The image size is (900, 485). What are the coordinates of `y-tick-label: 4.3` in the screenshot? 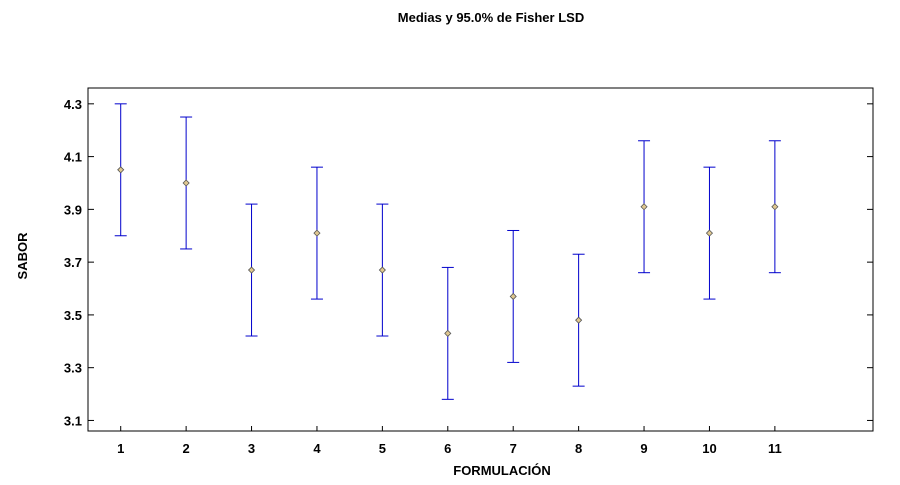 It's located at (73, 104).